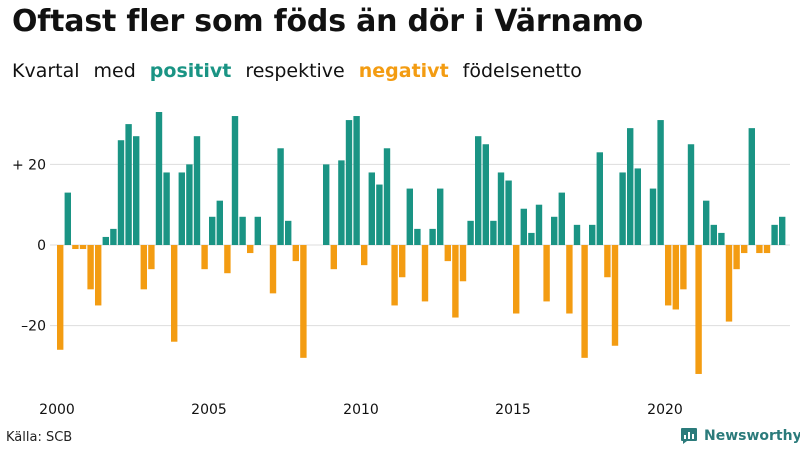 This screenshot has height=450, width=800. Describe the element at coordinates (665, 410) in the screenshot. I see `x-tick-label: 2020` at that location.